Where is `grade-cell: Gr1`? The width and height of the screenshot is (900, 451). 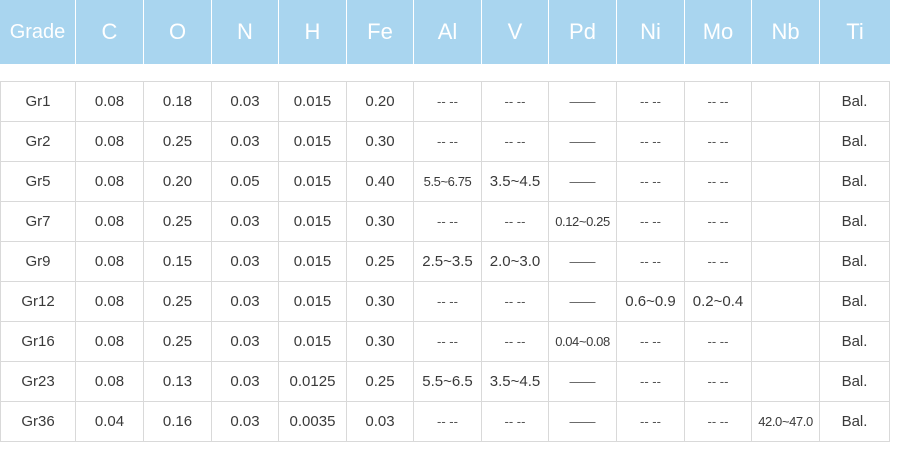 grade-cell: Gr1 is located at coordinates (38, 102).